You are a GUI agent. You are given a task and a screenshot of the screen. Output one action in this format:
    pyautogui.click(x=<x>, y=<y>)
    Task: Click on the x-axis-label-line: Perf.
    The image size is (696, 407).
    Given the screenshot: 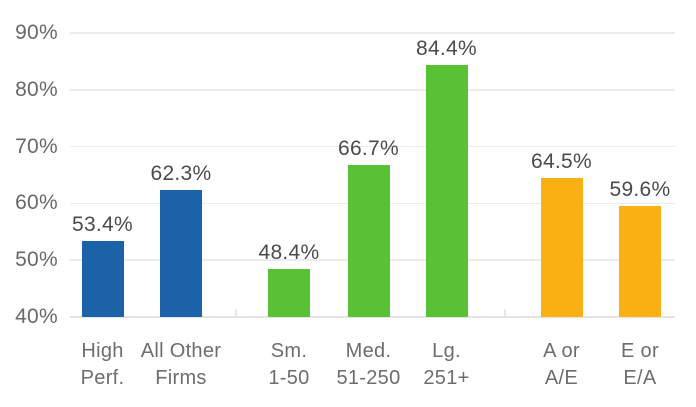 What is the action you would take?
    pyautogui.click(x=102, y=378)
    